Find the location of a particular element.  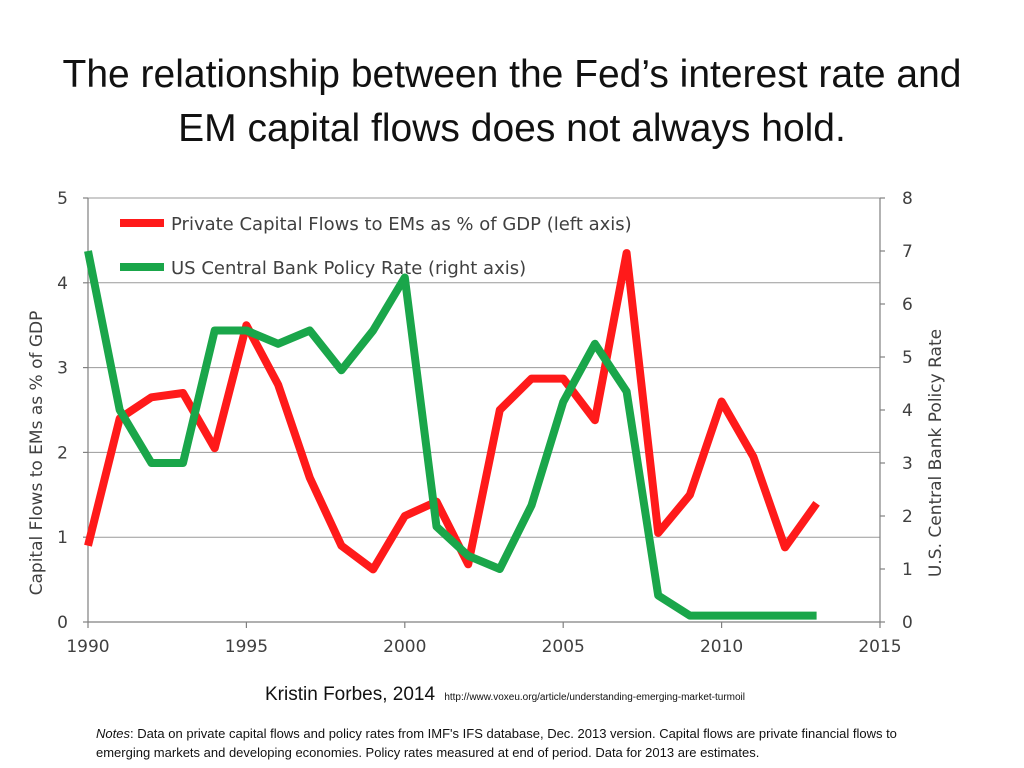

x-tick-label: 1990 is located at coordinates (87, 647).